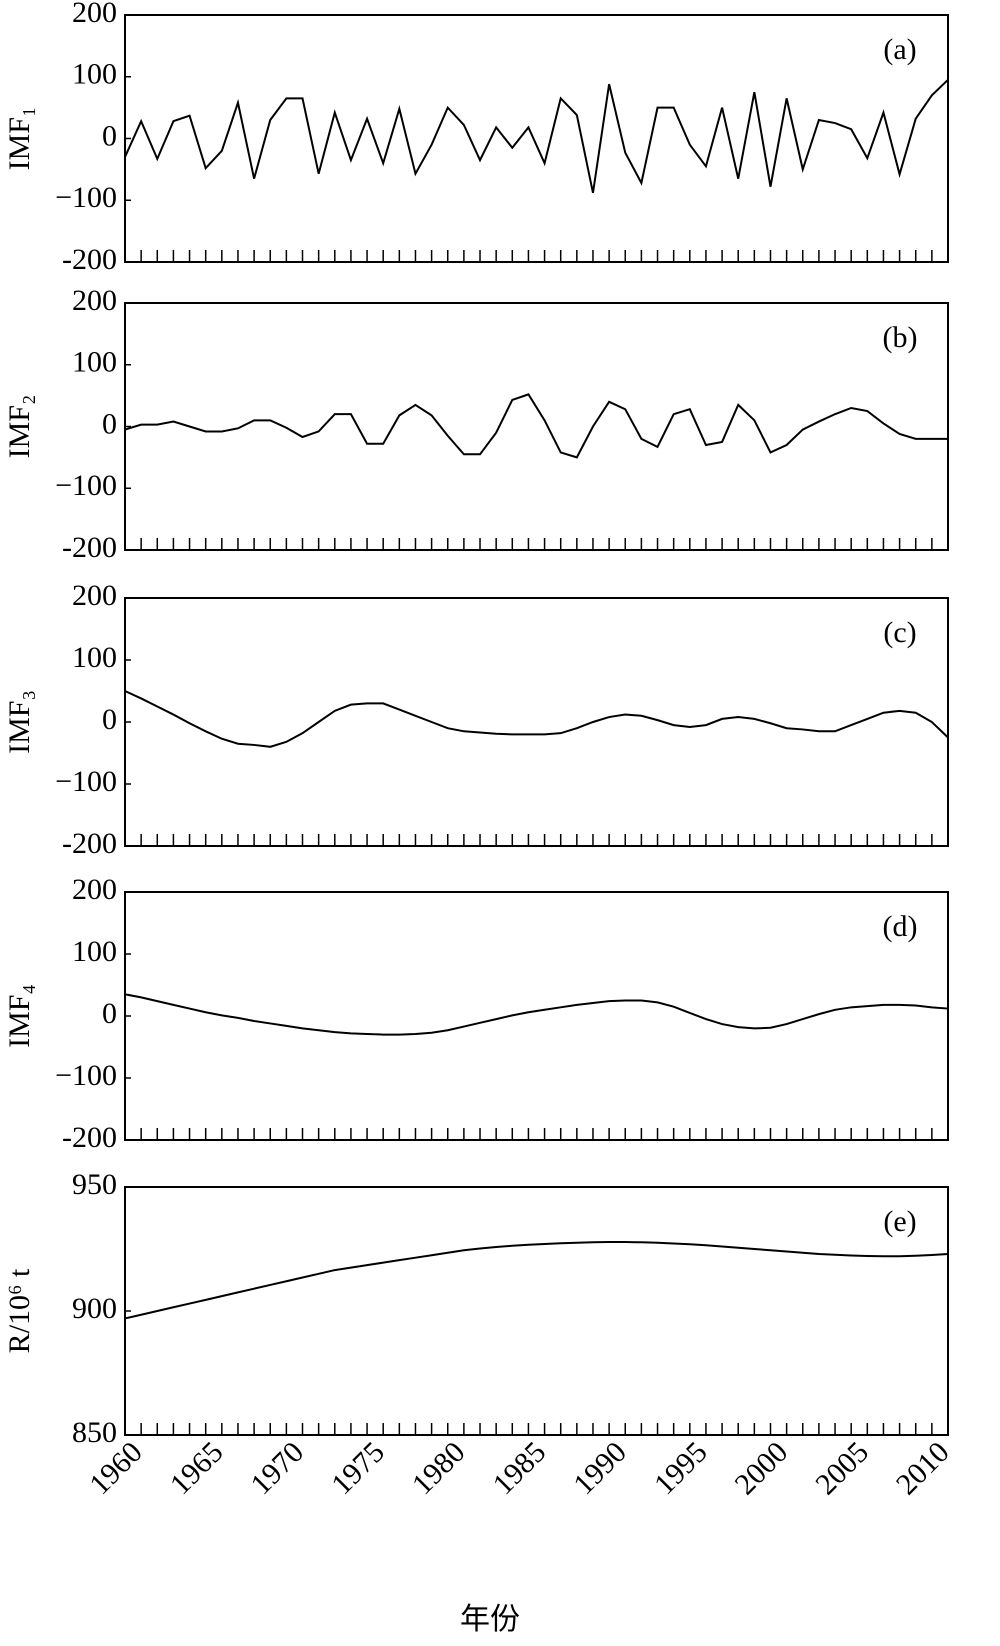 The image size is (1000, 1646). I want to click on panel-label: (d), so click(900, 926).